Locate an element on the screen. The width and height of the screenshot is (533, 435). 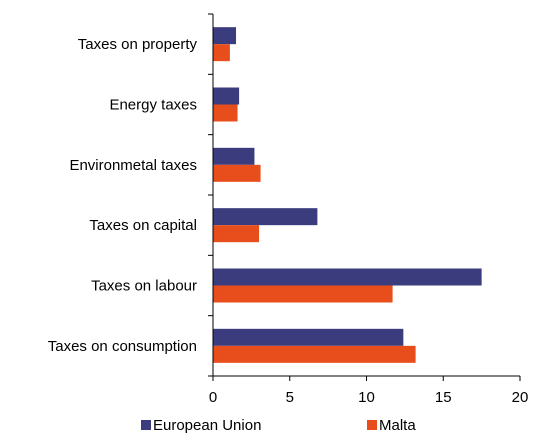
x-tick-label: 0 is located at coordinates (213, 397).